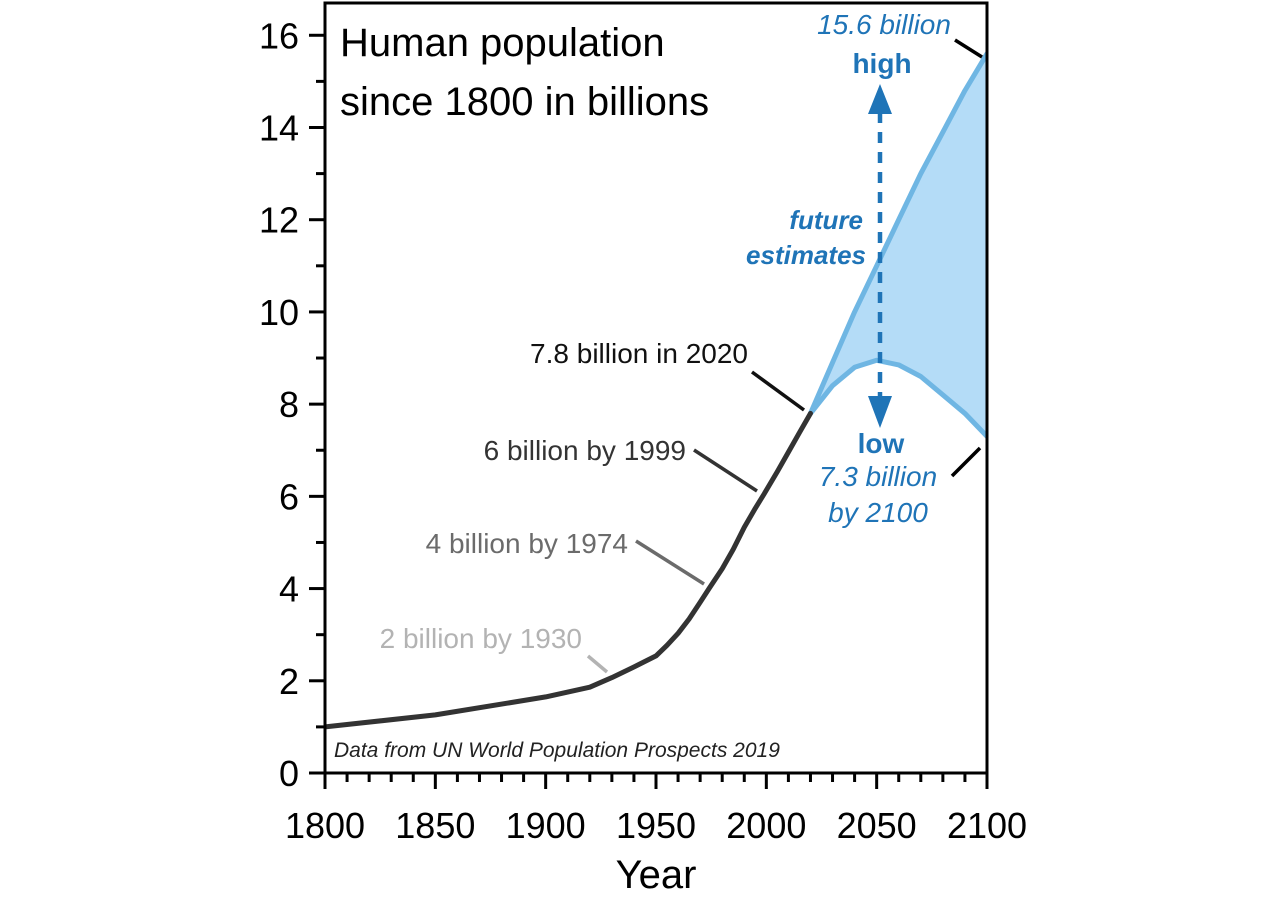 The width and height of the screenshot is (1280, 900). Describe the element at coordinates (289, 681) in the screenshot. I see `y-tick-label: 2` at that location.